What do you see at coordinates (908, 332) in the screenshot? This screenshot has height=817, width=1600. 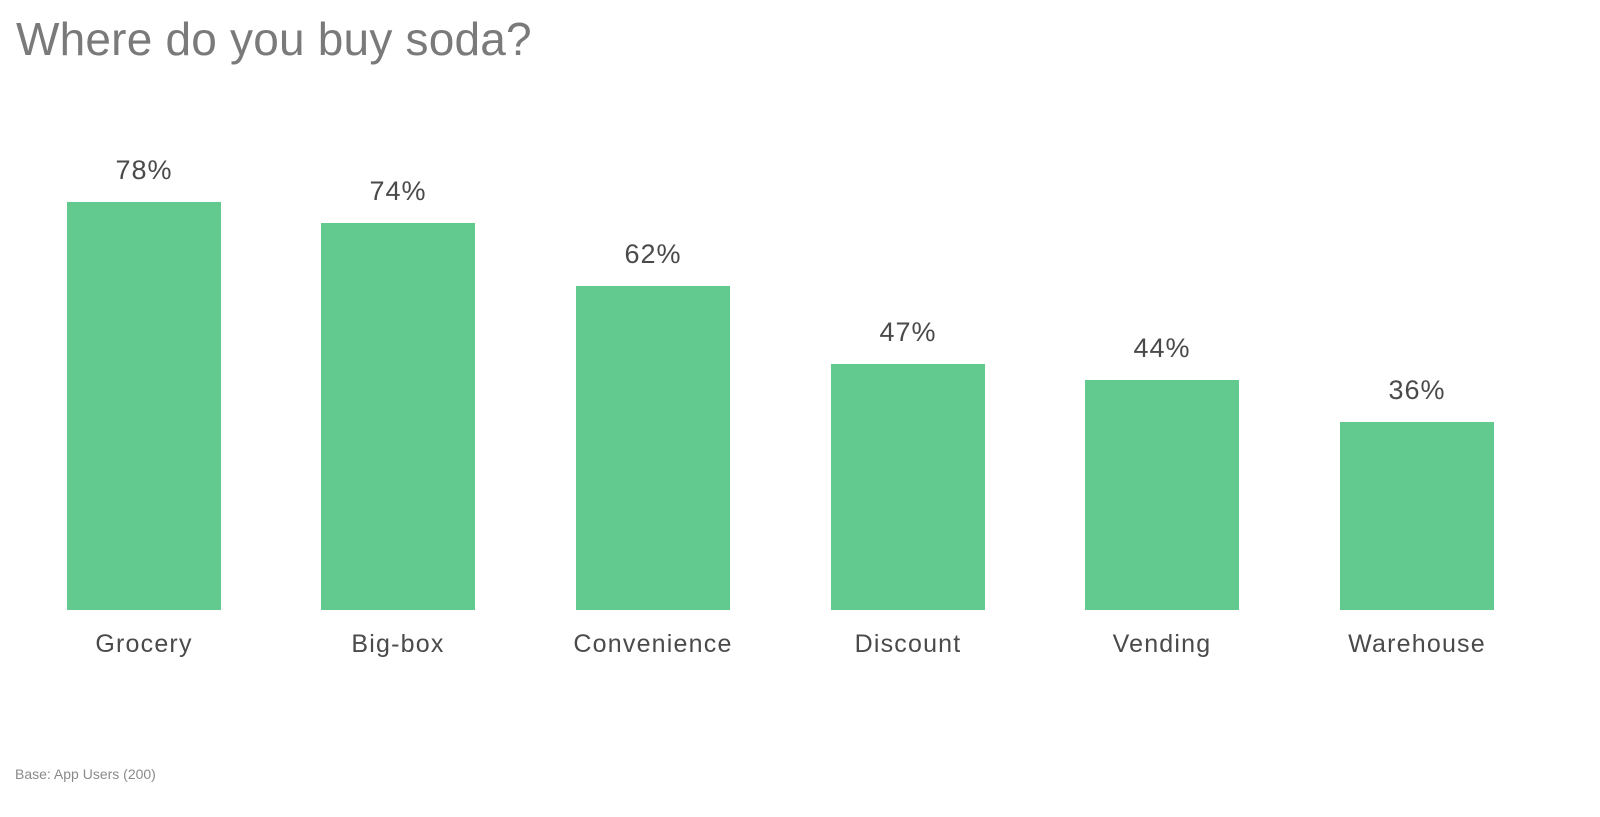 I see `value-label: 47%` at bounding box center [908, 332].